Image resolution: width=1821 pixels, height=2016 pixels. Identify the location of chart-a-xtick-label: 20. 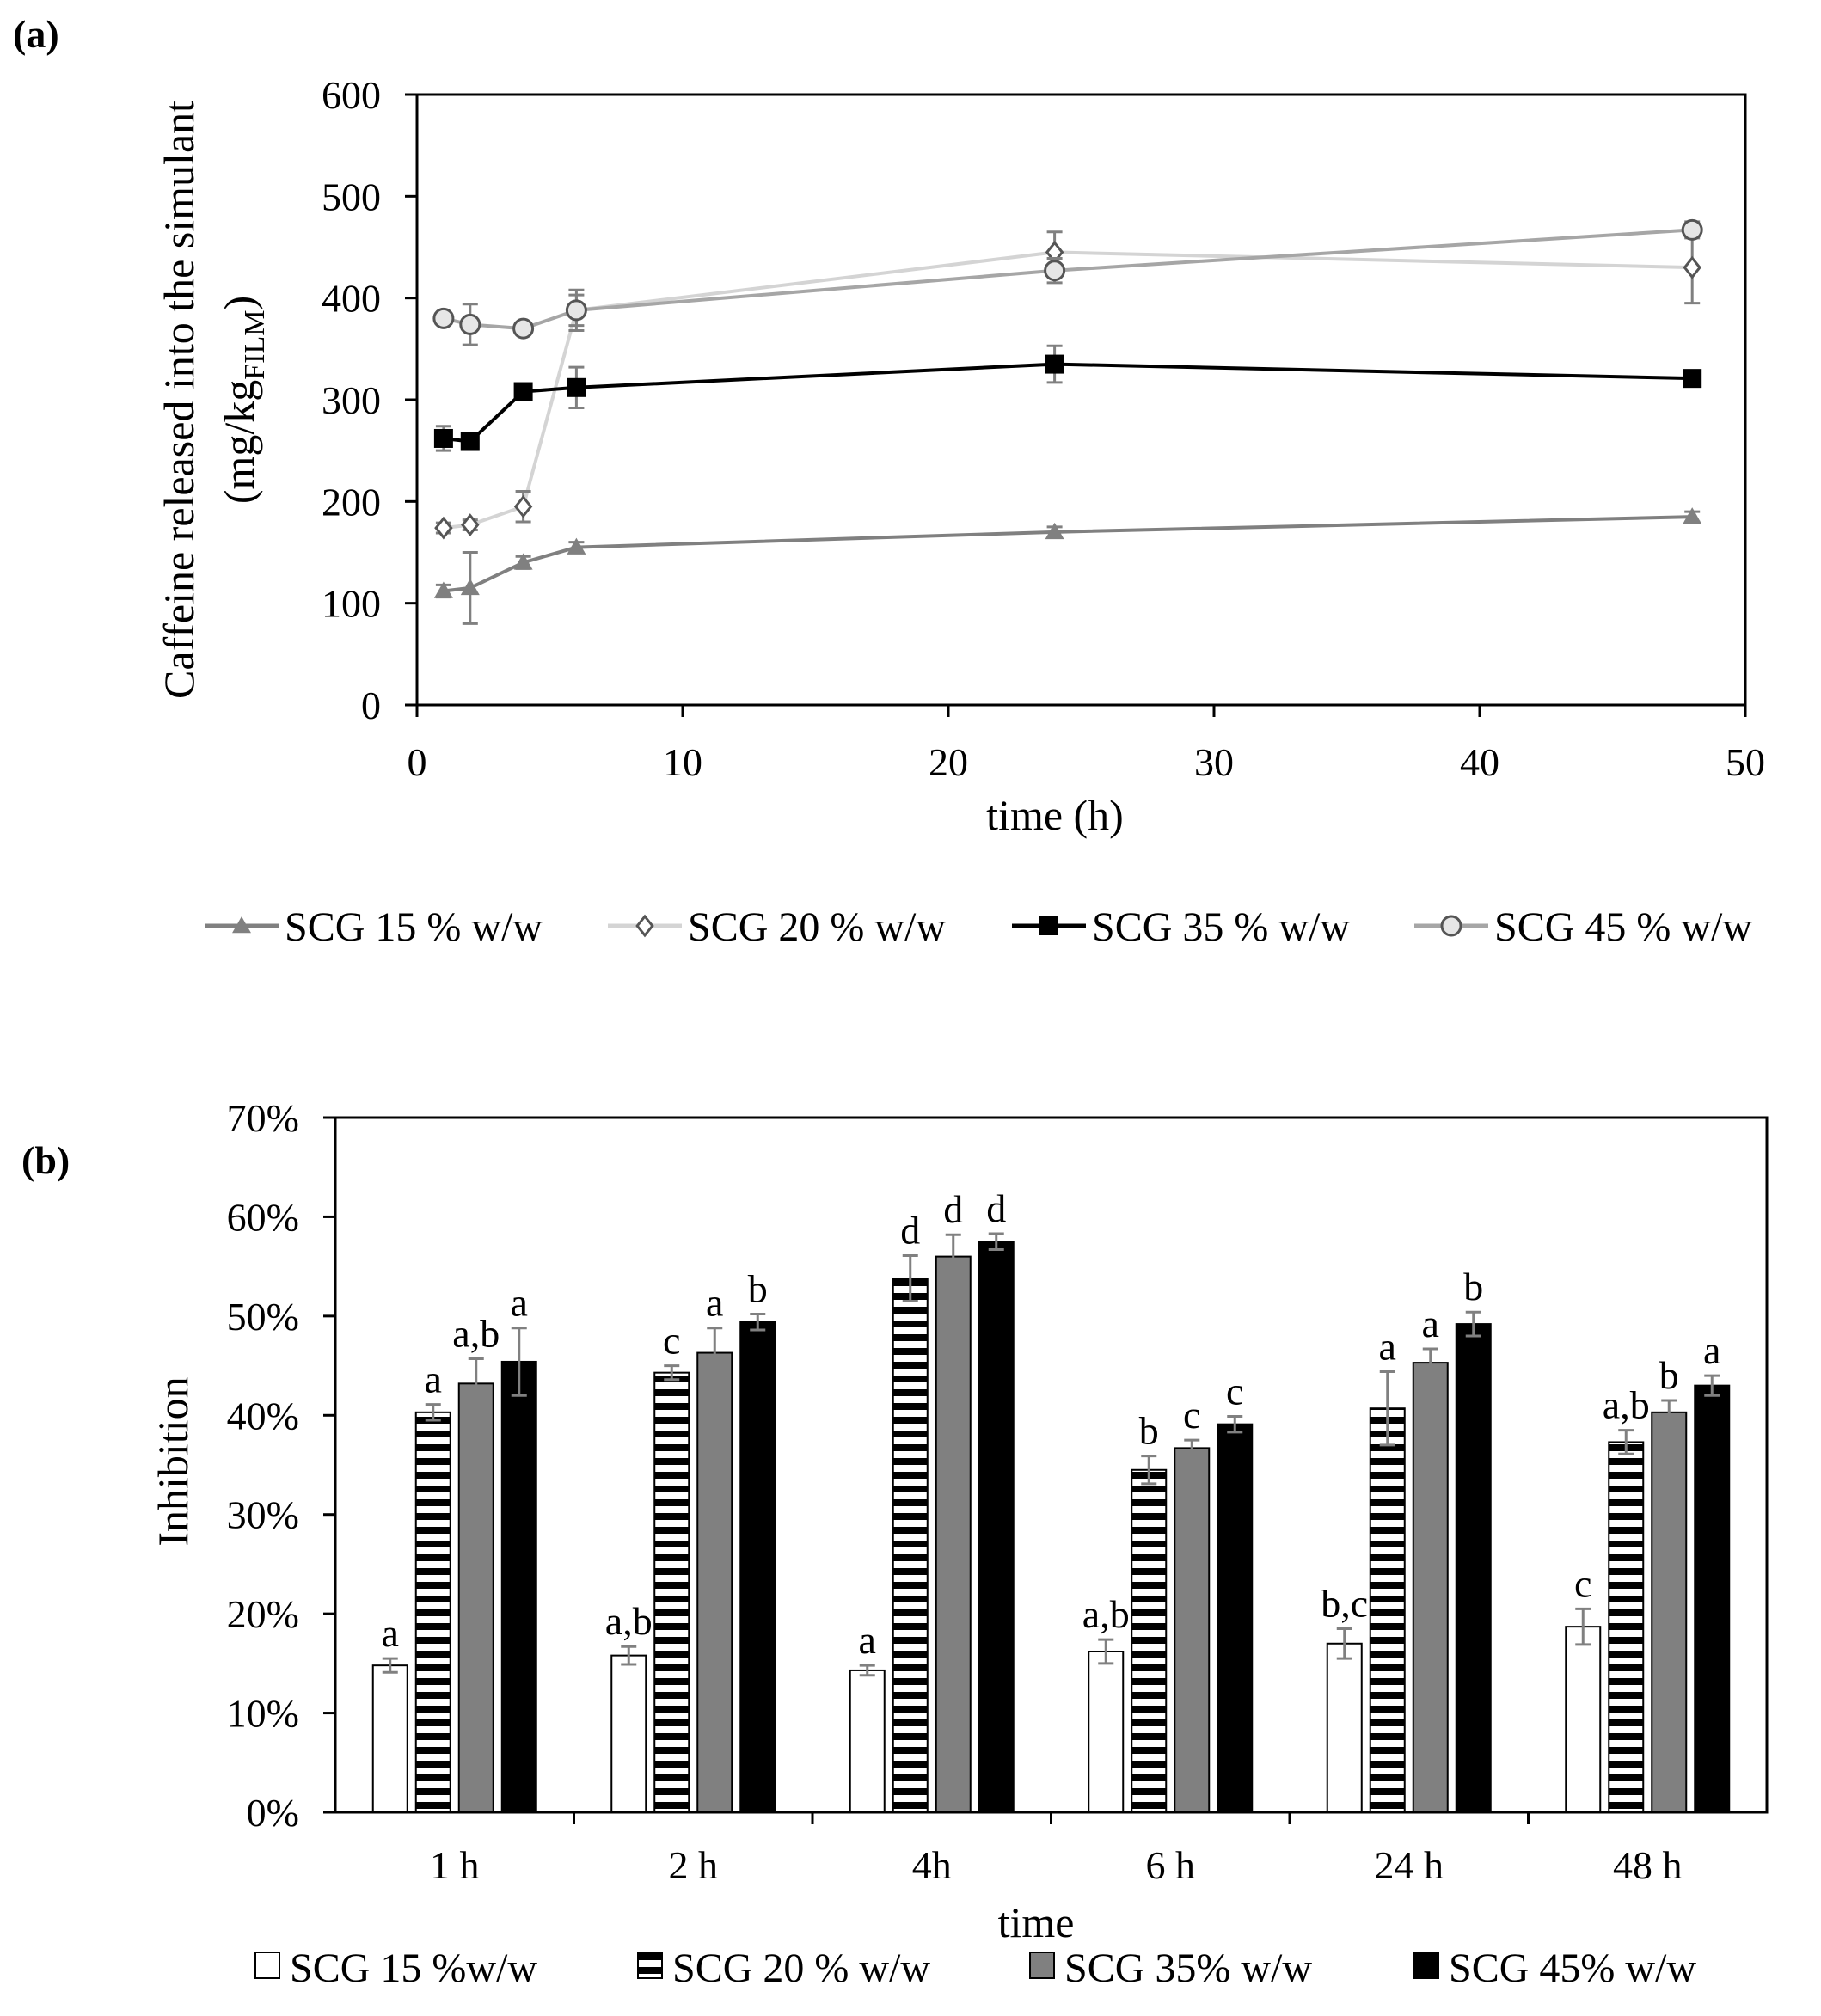
(949, 762).